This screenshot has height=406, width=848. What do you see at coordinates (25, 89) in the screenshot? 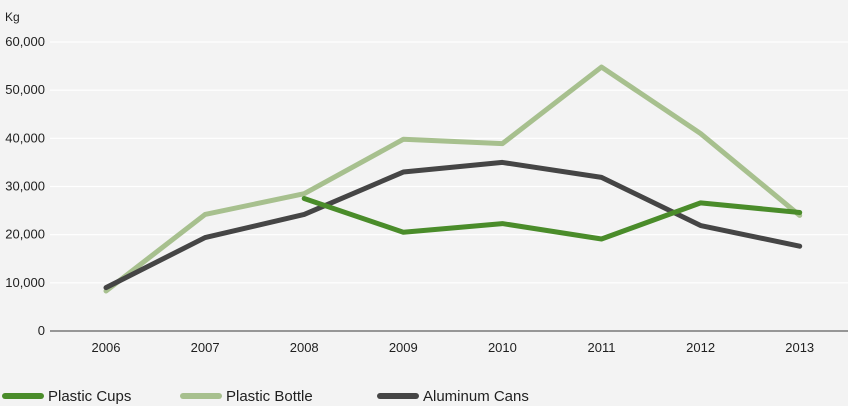
I see `y-tick-label: 50,000` at bounding box center [25, 89].